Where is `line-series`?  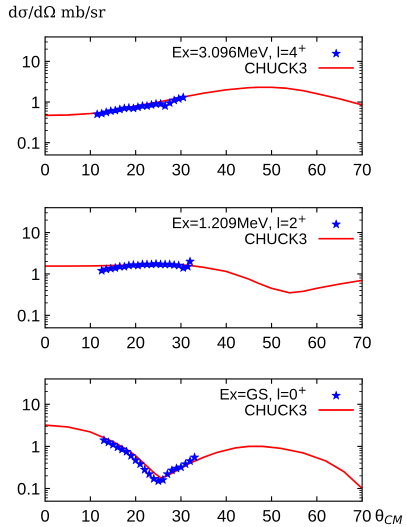
line-series is located at coordinates (203, 457).